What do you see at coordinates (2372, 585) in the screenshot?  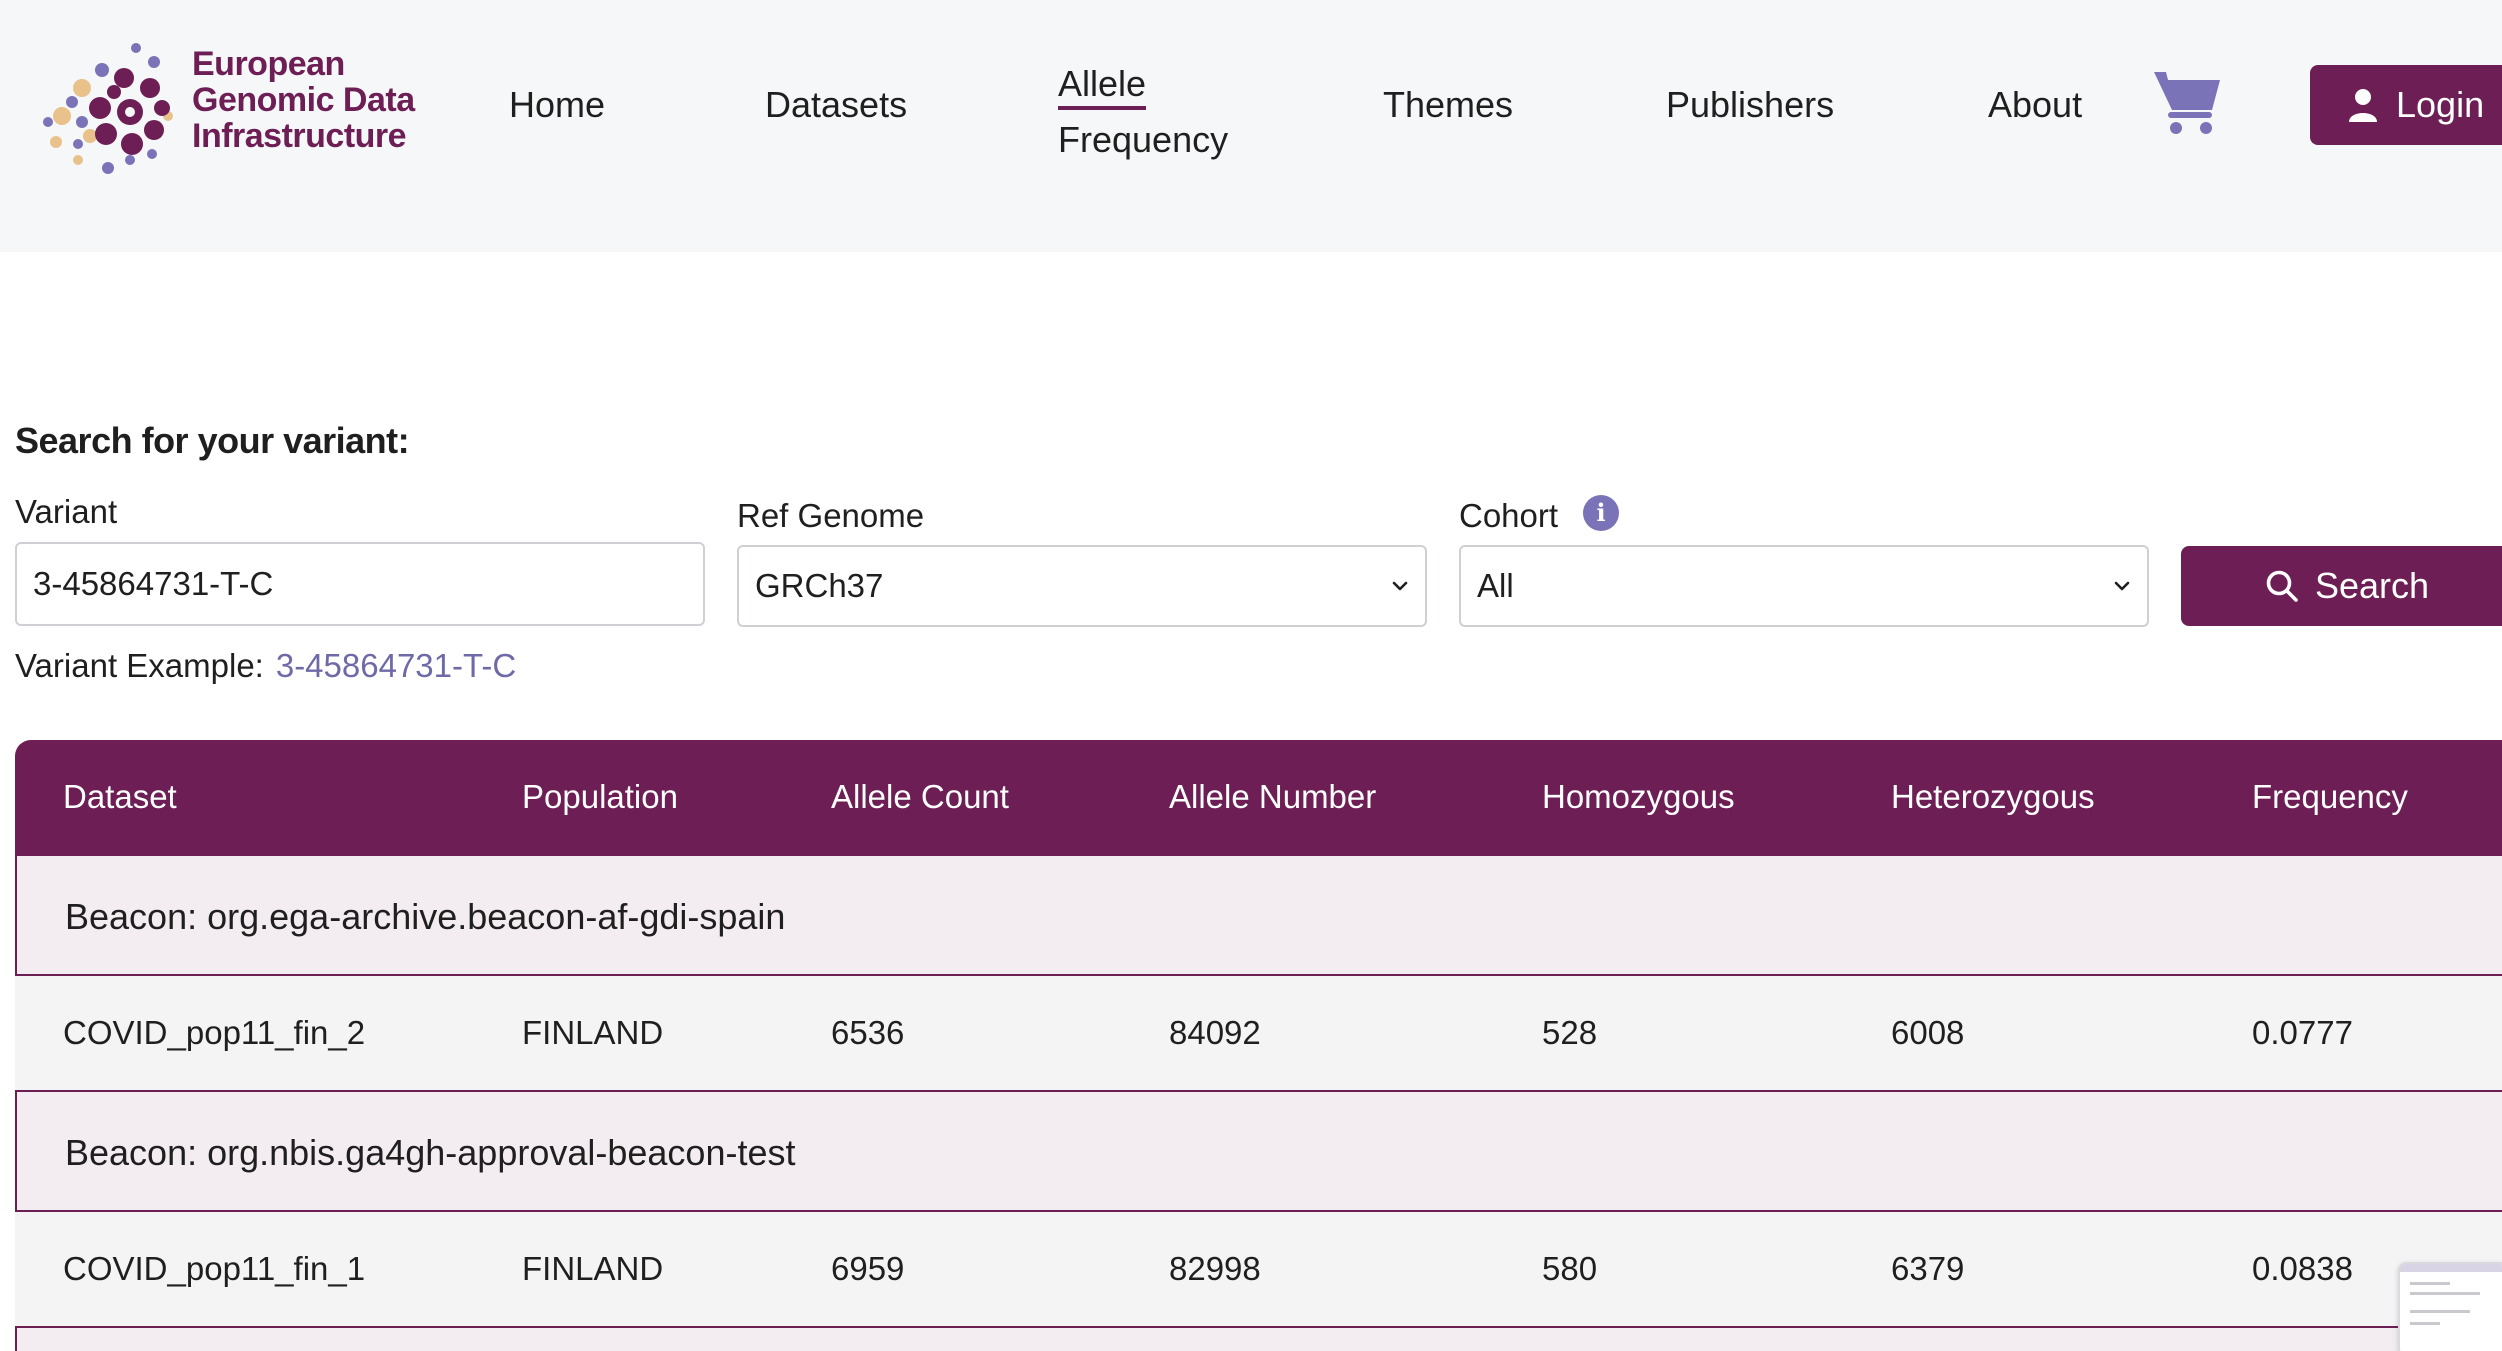 I see `search-button-label: Search` at bounding box center [2372, 585].